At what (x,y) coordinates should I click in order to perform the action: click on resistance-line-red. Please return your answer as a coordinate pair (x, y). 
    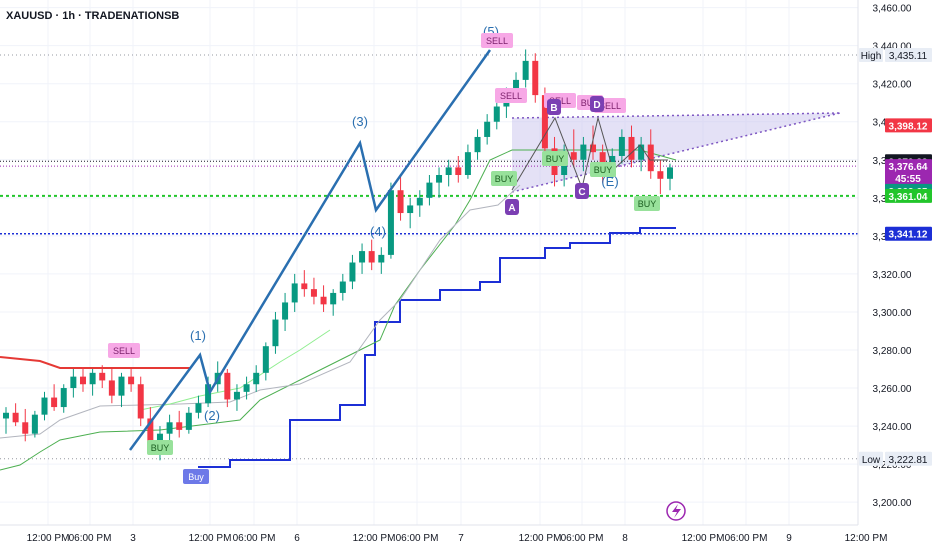
    Looking at the image, I should click on (95, 362).